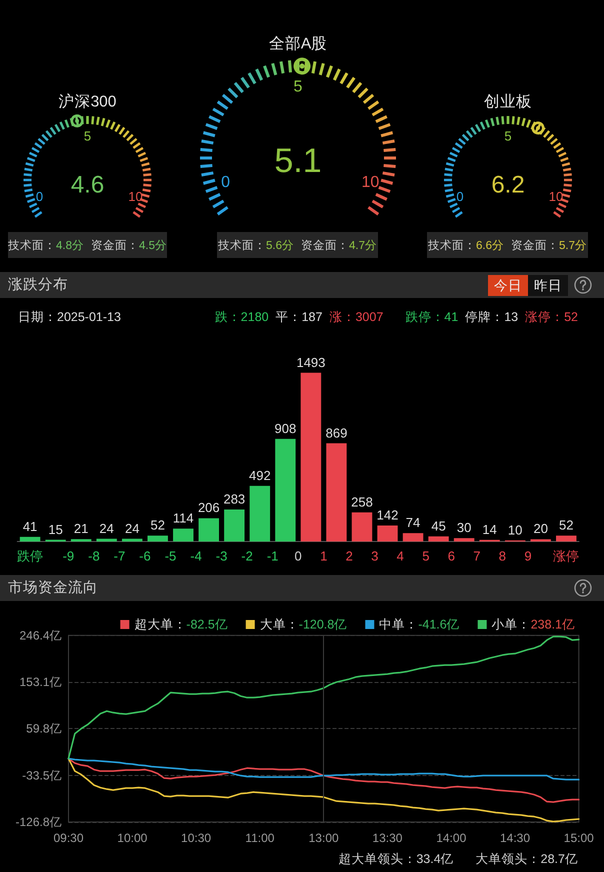 The image size is (604, 872). Describe the element at coordinates (491, 317) in the screenshot. I see `text: 停牌：13` at that location.